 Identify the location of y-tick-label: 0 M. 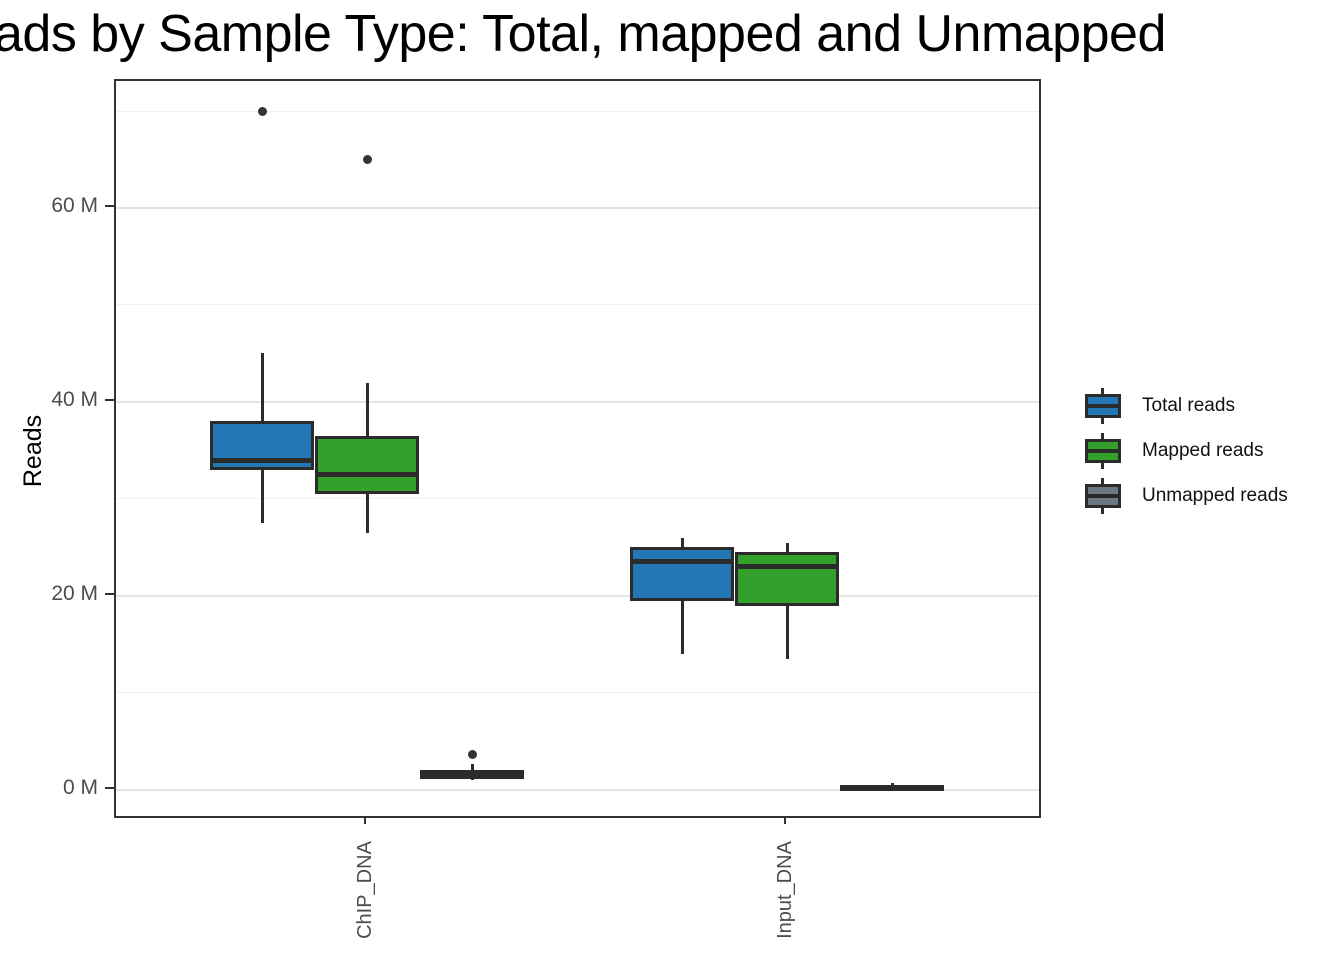
(80, 787).